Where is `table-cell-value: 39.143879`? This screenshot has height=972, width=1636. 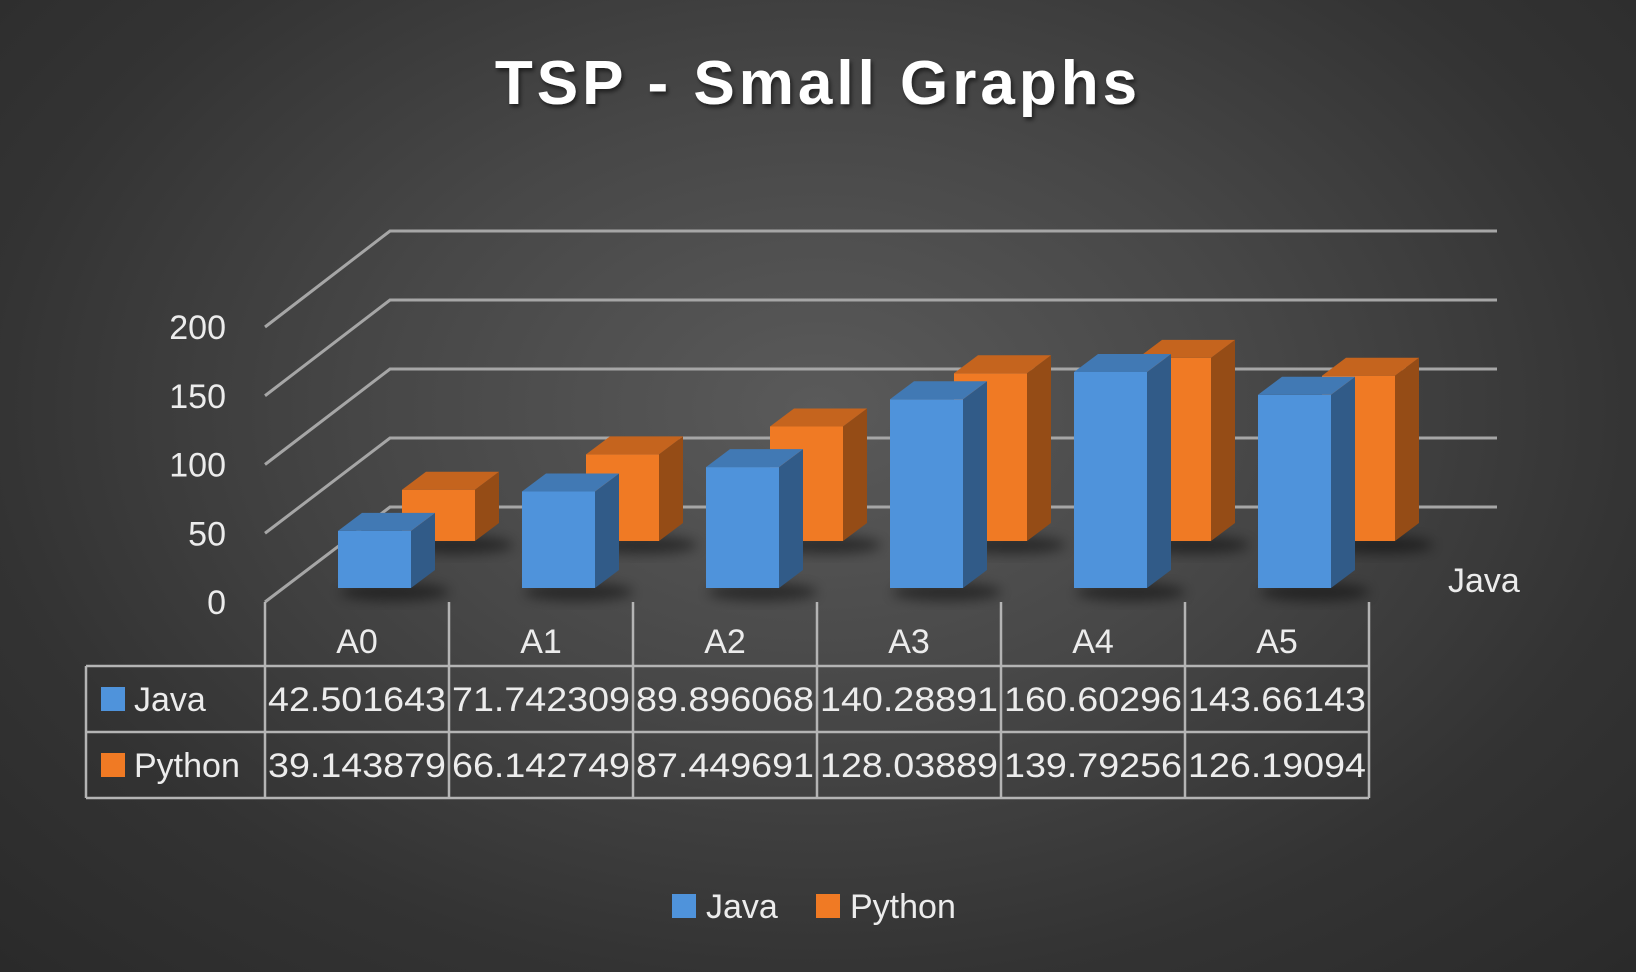 table-cell-value: 39.143879 is located at coordinates (357, 766).